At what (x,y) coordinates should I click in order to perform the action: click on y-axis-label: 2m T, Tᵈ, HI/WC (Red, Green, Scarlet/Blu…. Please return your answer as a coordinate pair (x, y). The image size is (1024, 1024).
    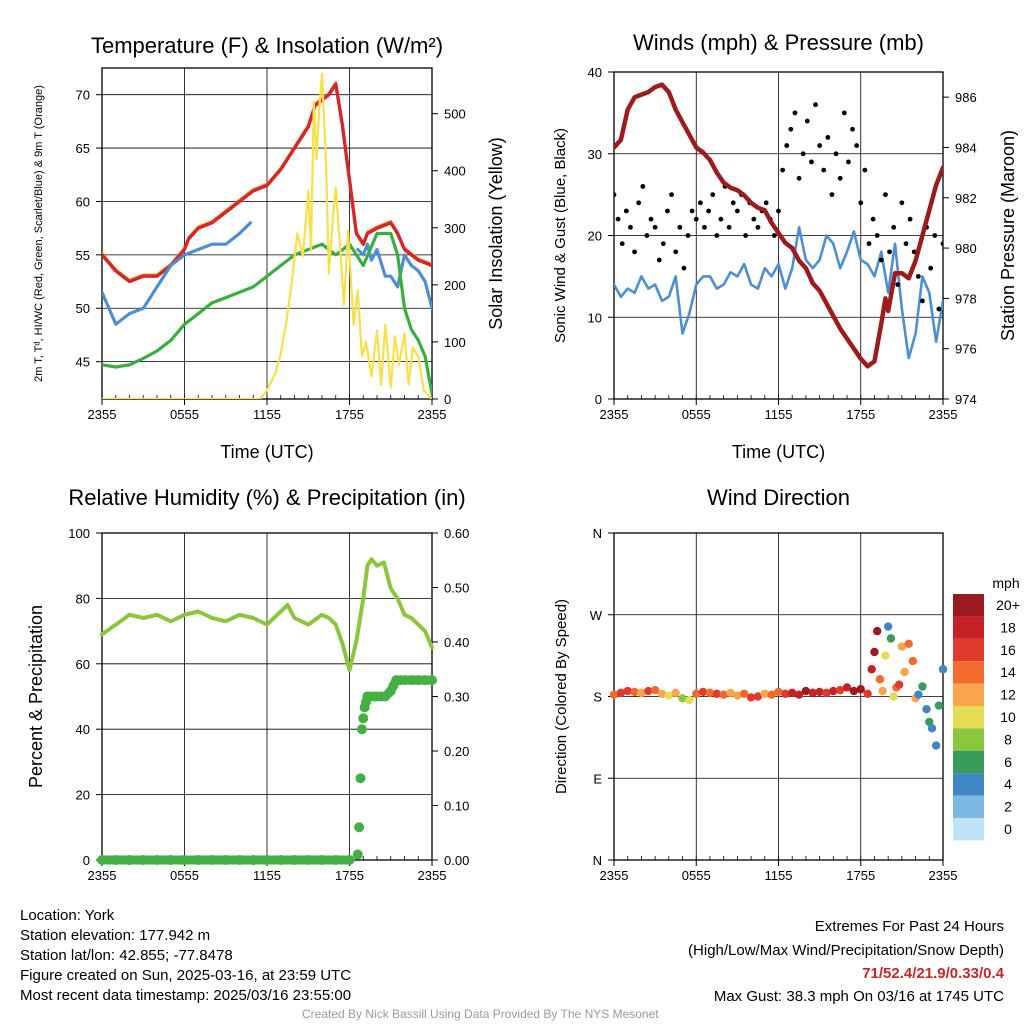
    Looking at the image, I should click on (39, 233).